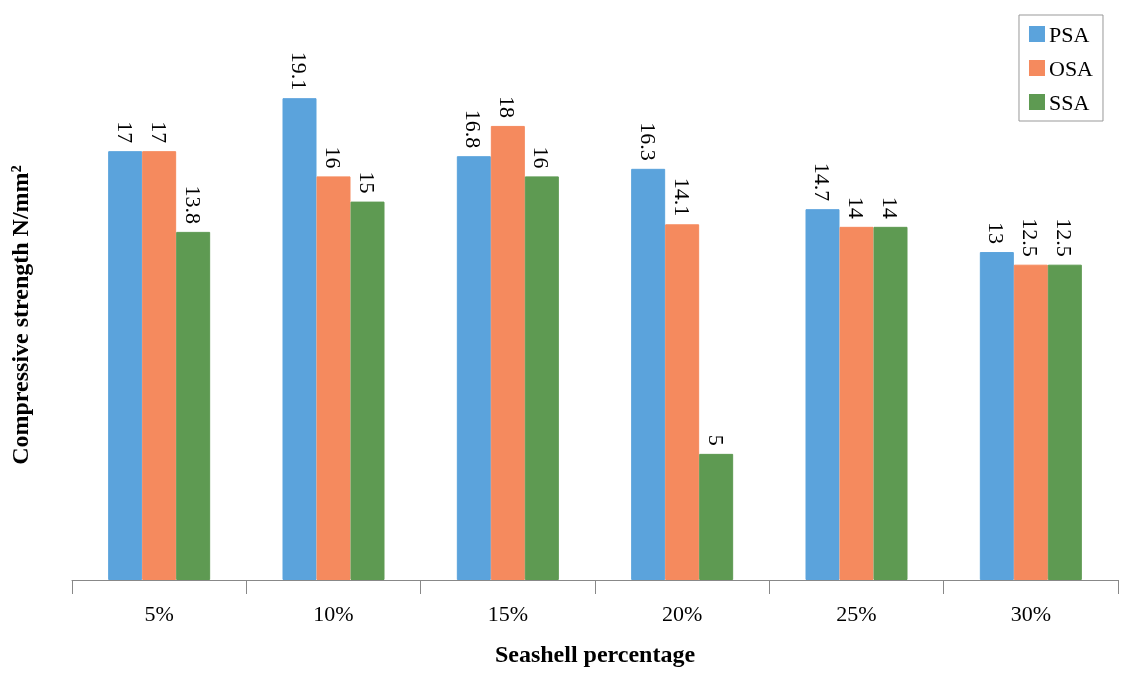  I want to click on data-label: 18, so click(508, 106).